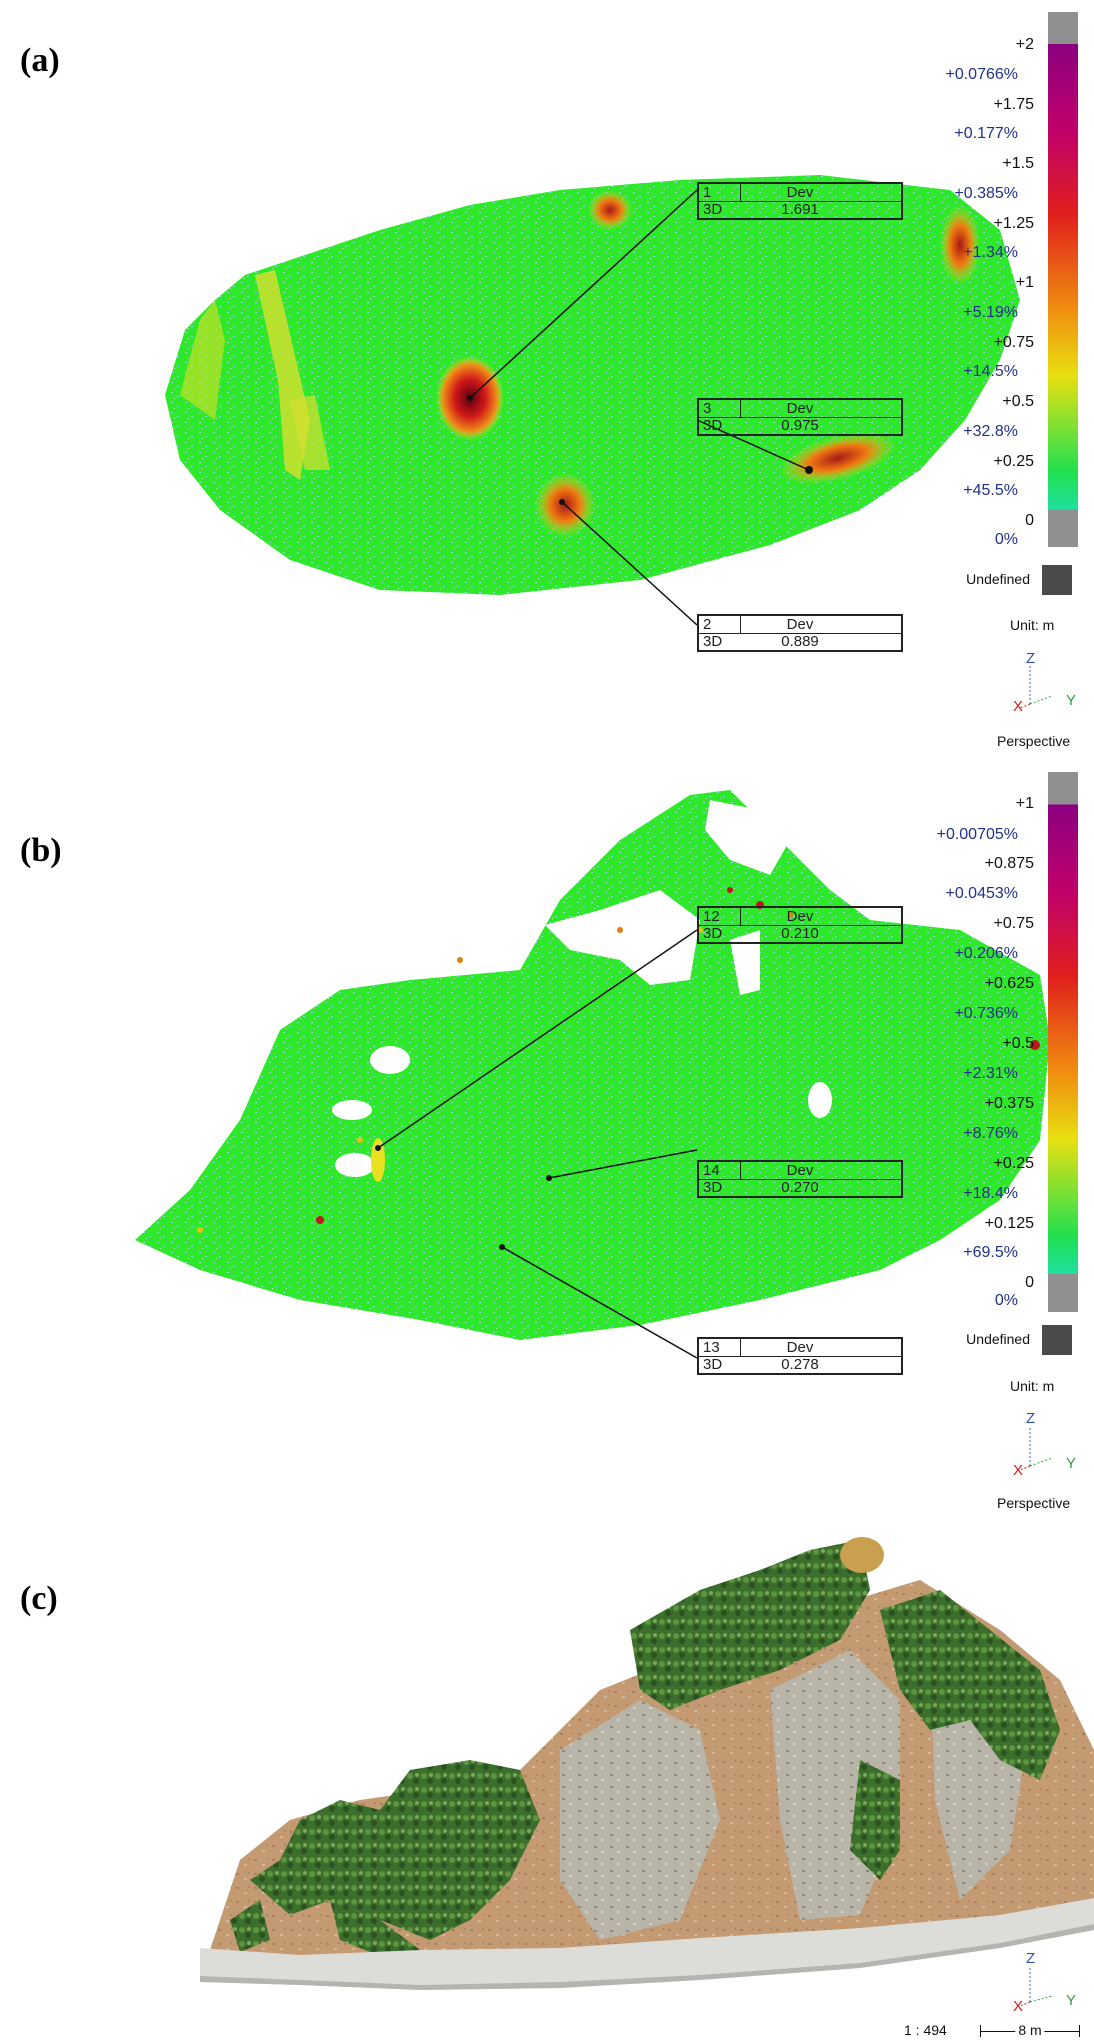 The image size is (1094, 2044). I want to click on scale-value: +1.25, so click(1013, 223).